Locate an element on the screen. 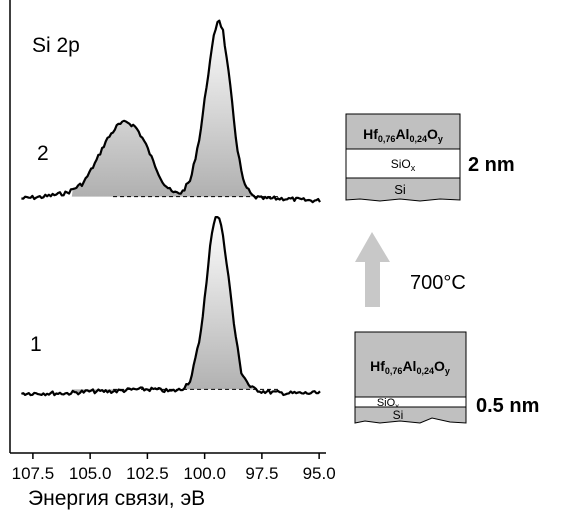 Image resolution: width=577 pixels, height=517 pixels. series-label: 2 is located at coordinates (43, 153).